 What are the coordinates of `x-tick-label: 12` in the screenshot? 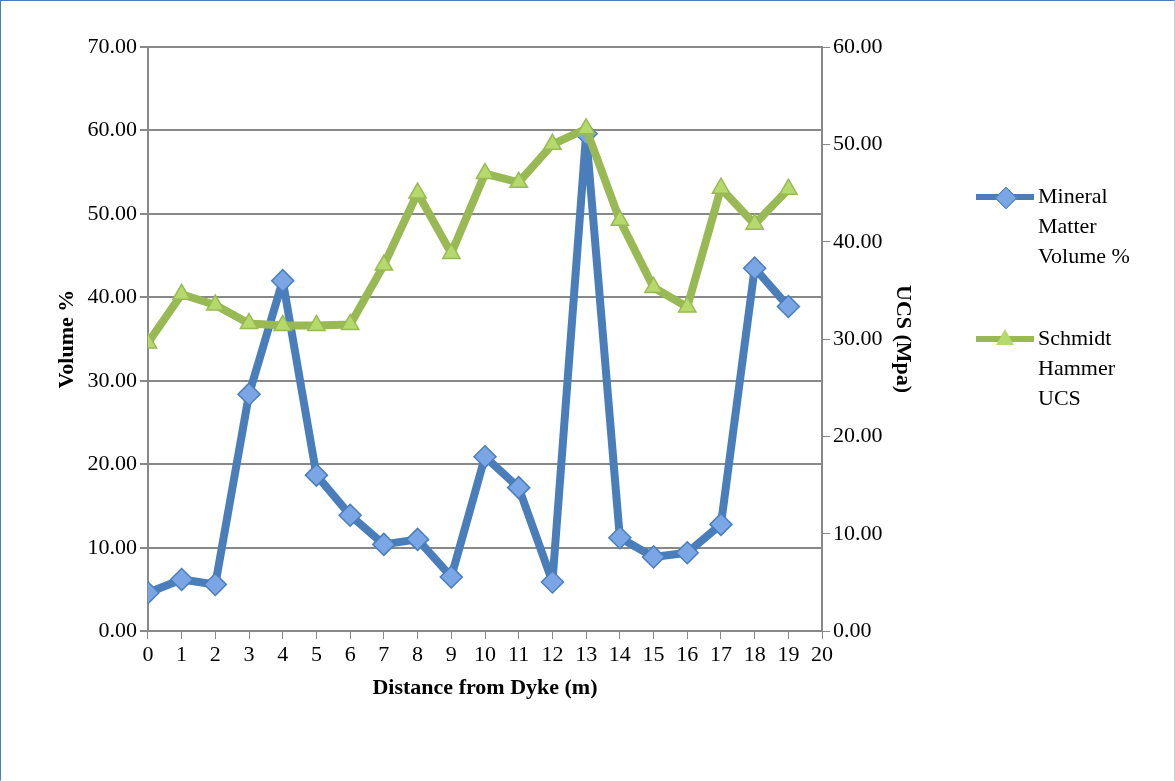 It's located at (552, 654).